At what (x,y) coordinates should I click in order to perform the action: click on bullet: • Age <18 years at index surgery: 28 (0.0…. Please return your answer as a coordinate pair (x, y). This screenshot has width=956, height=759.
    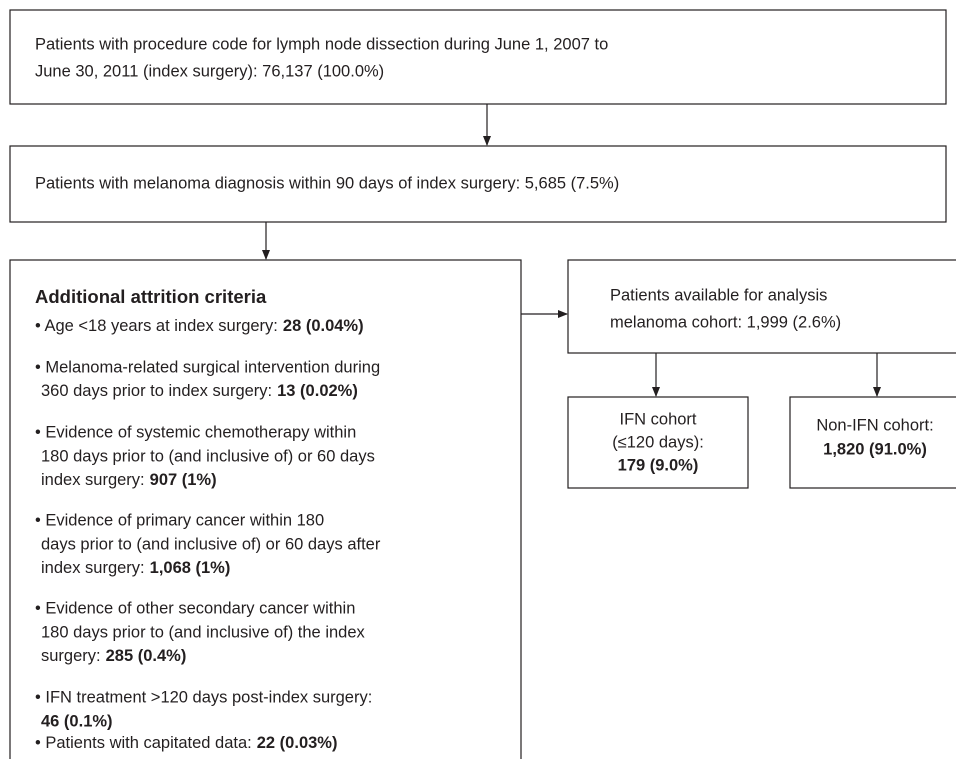
    Looking at the image, I should click on (199, 326).